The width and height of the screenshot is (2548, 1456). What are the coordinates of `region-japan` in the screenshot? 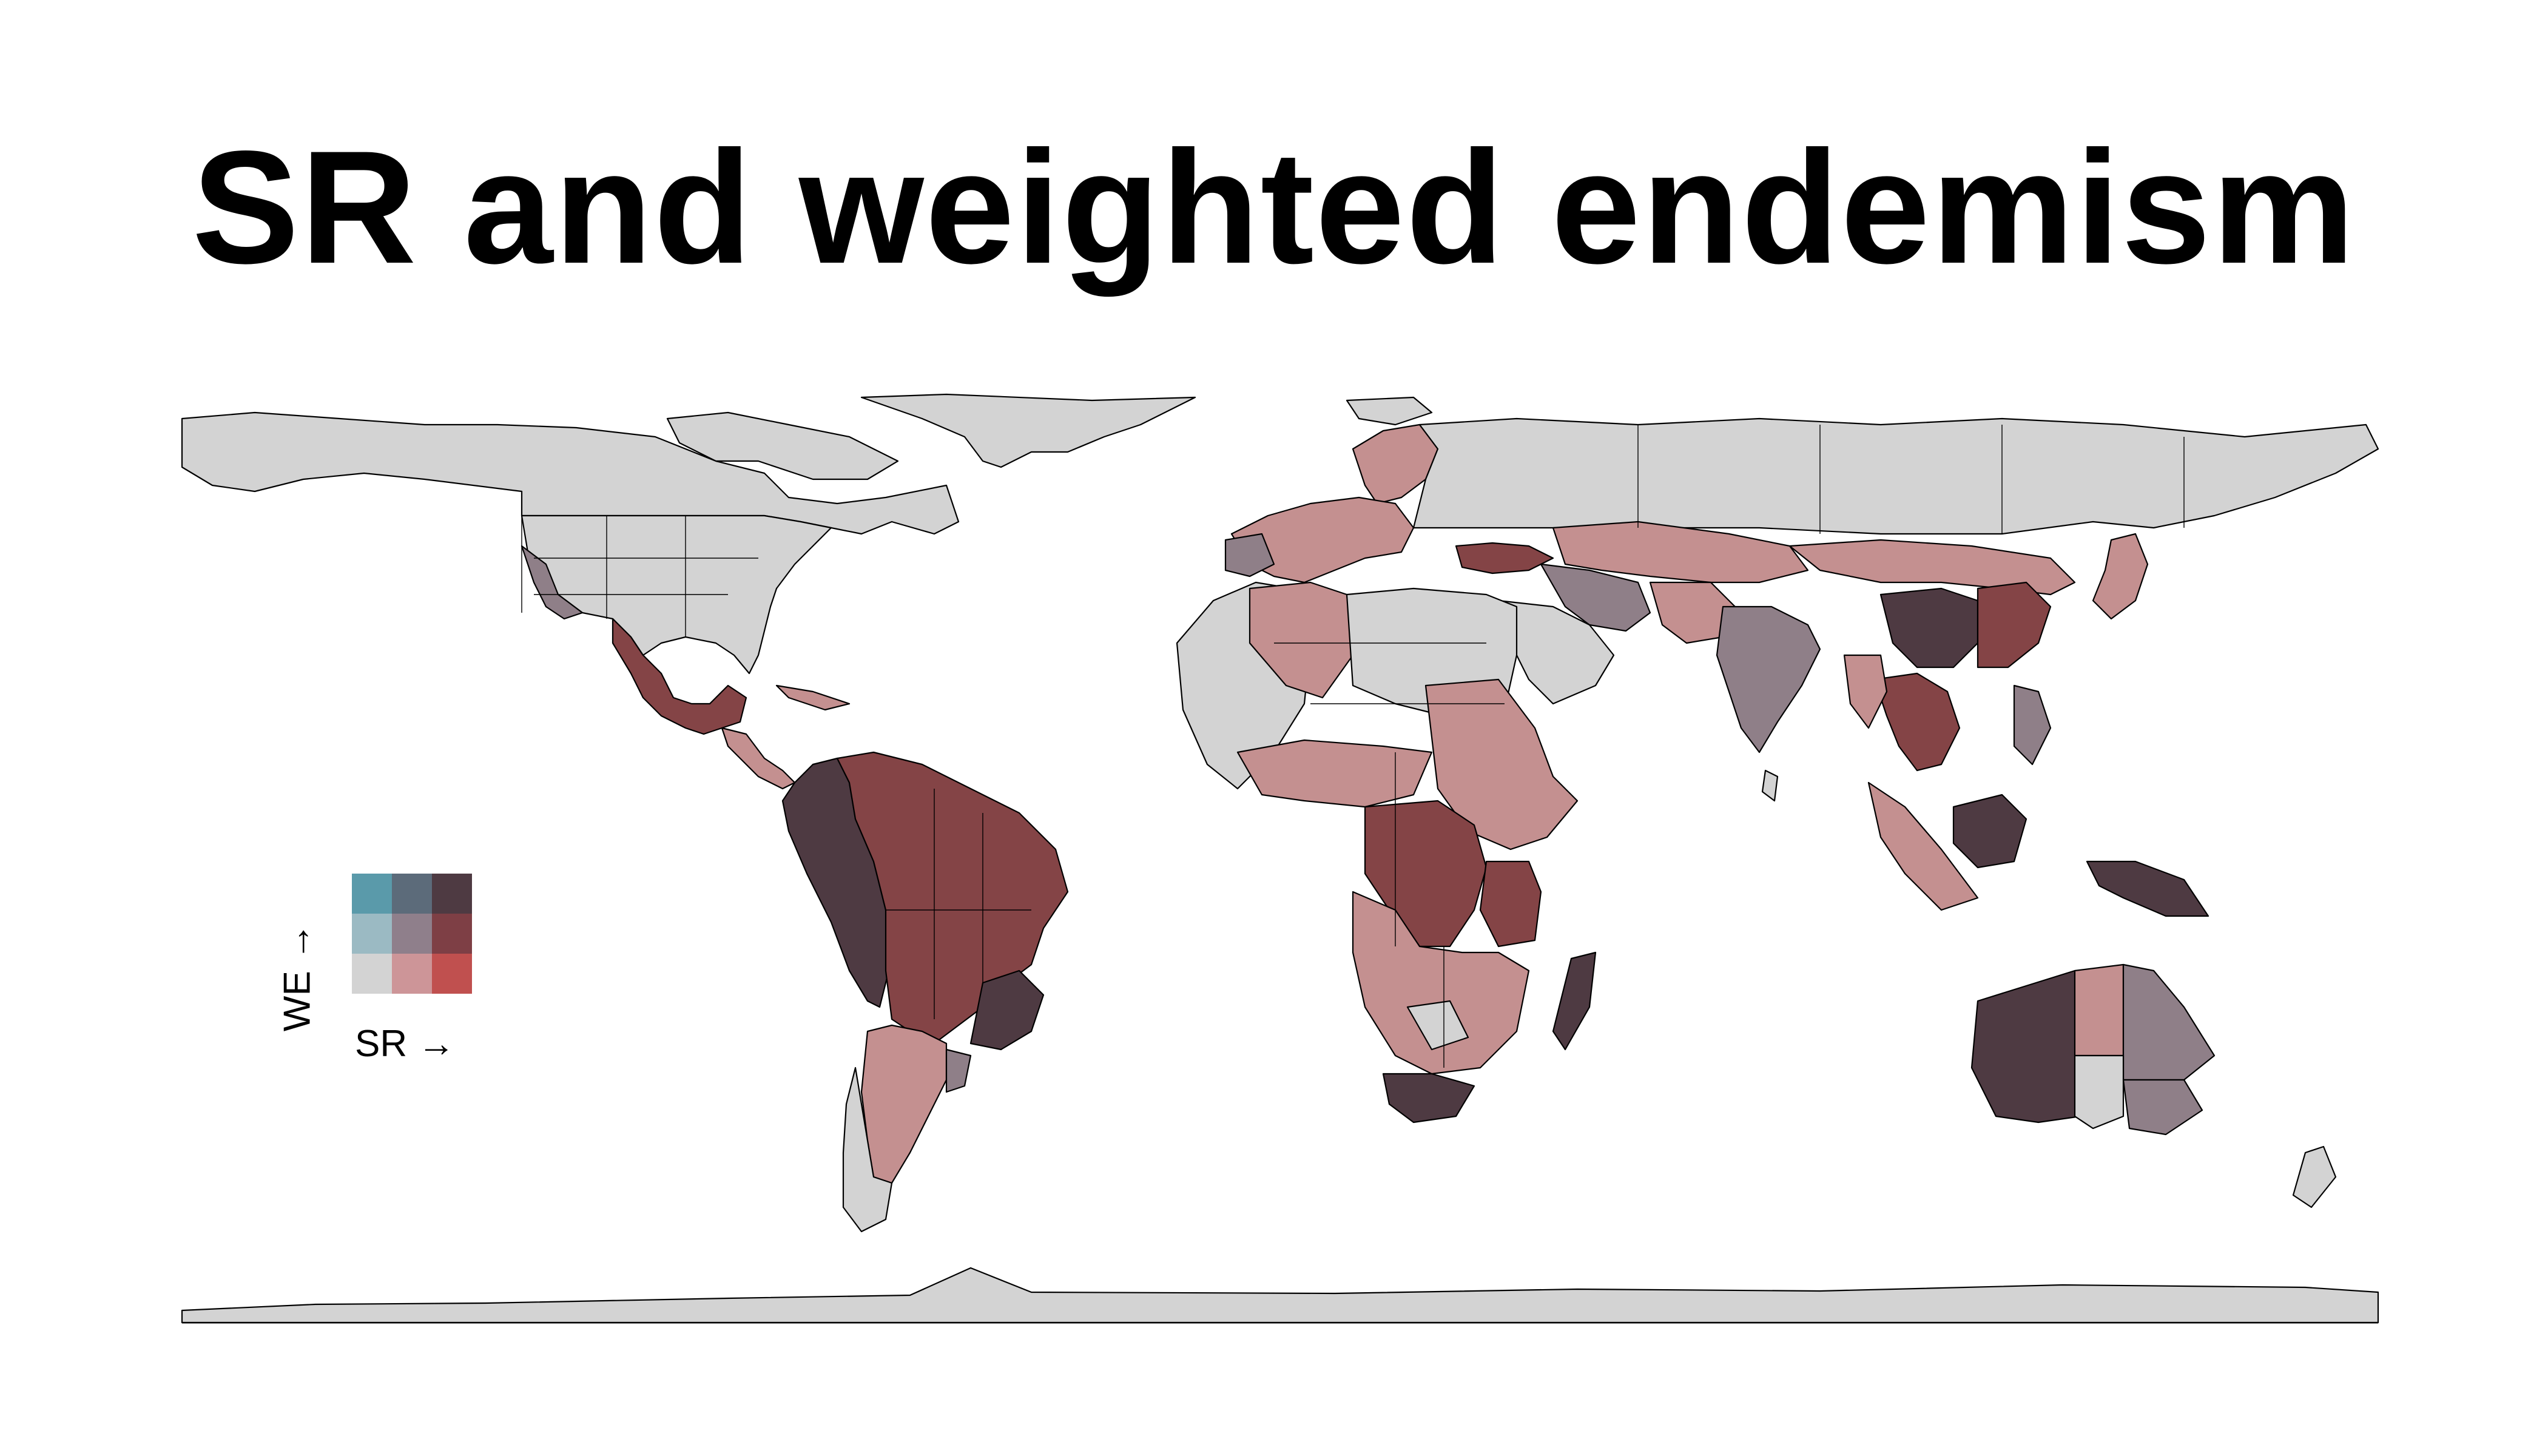 It's located at (2120, 576).